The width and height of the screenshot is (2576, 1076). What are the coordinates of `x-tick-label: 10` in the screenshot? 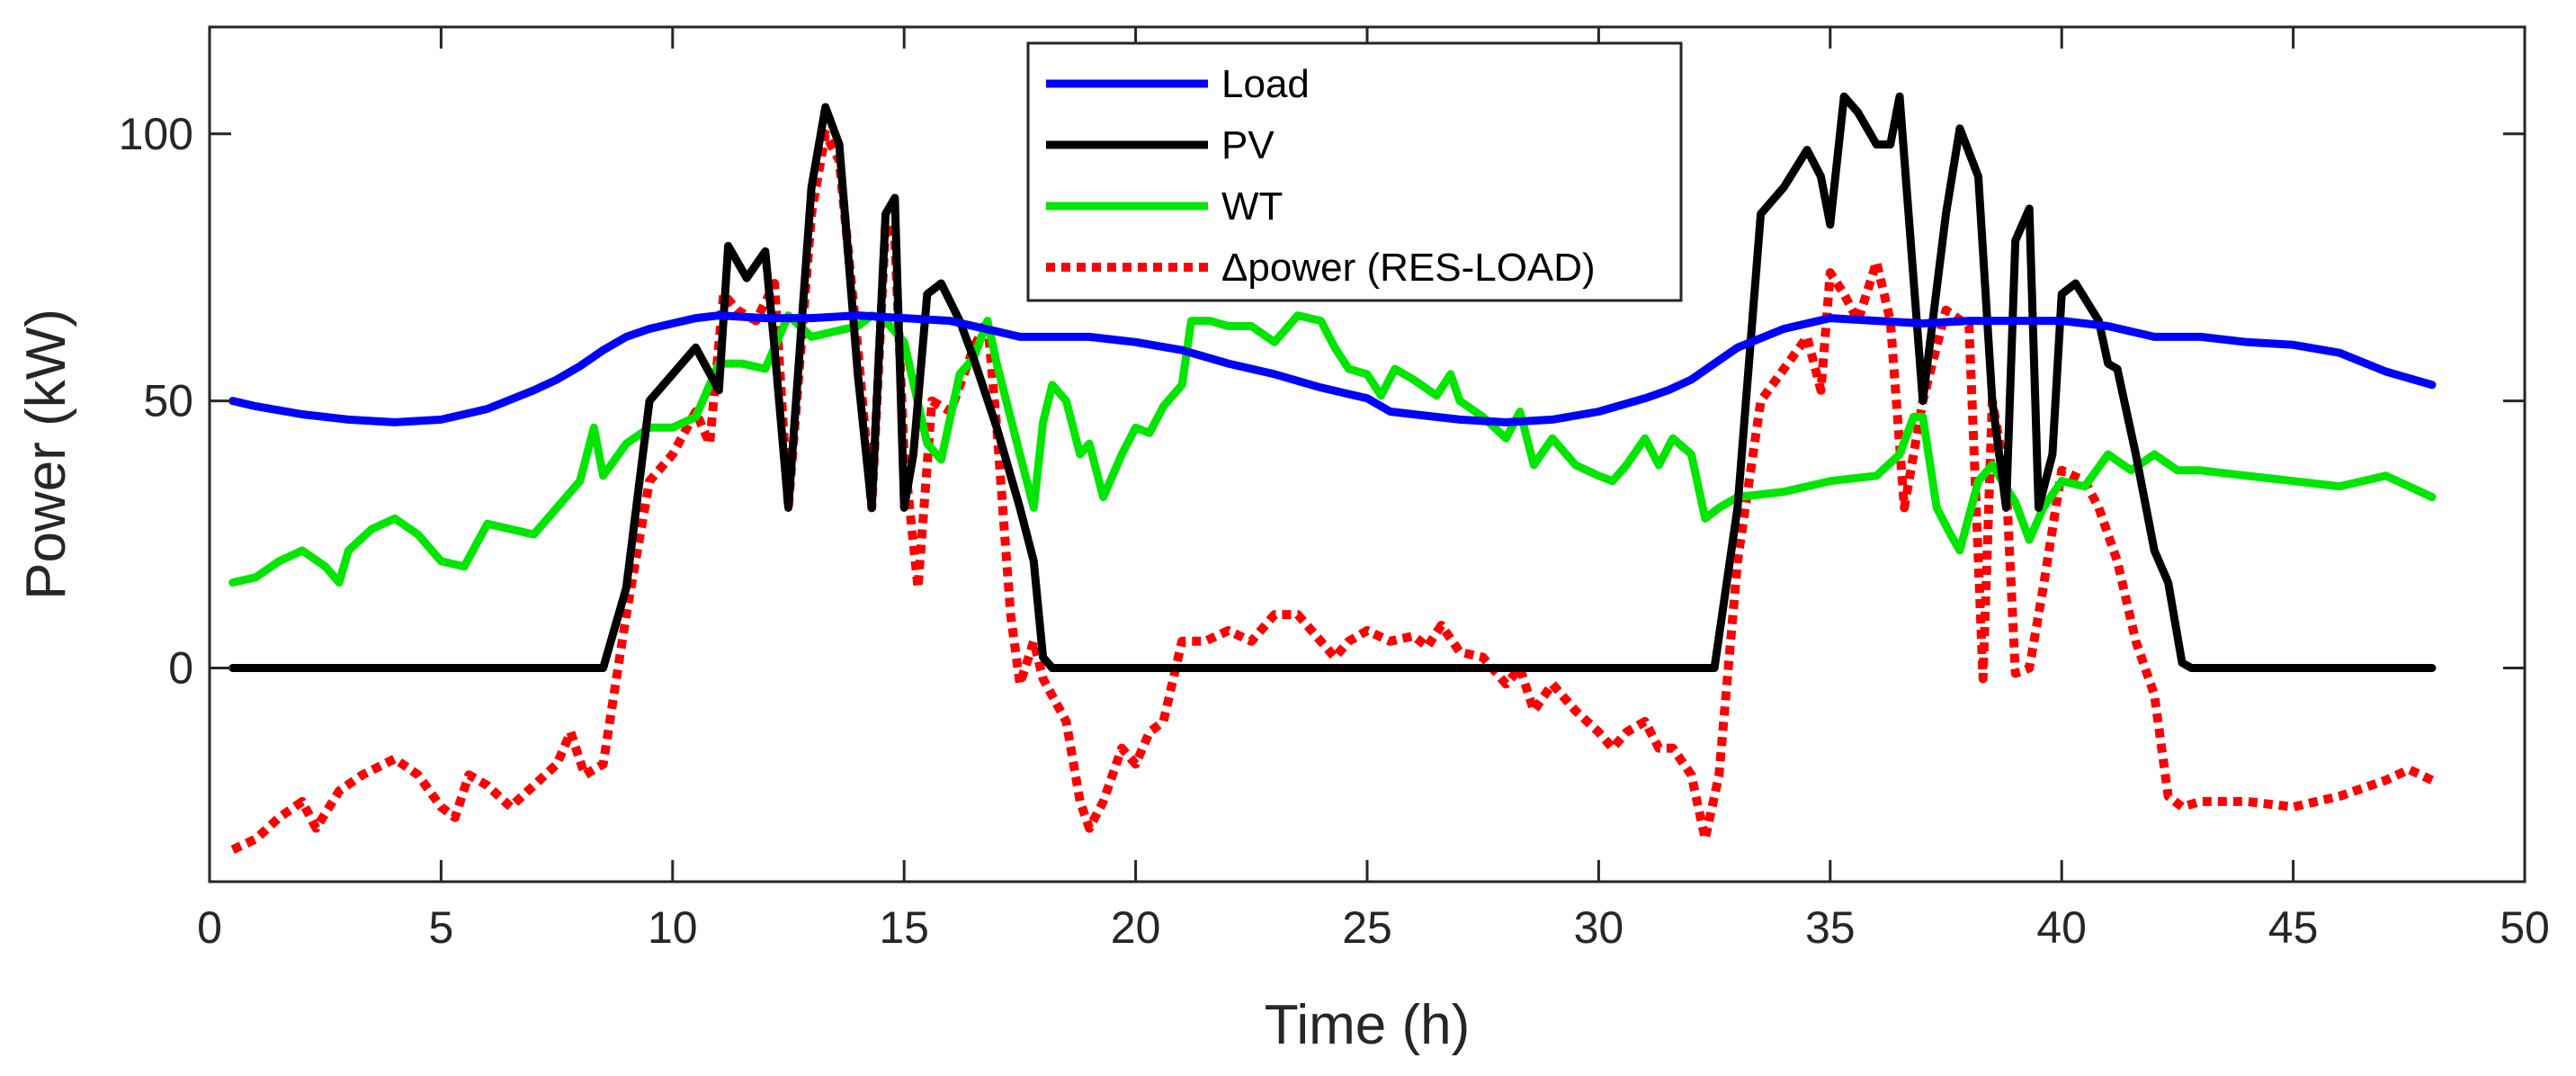 It's located at (673, 927).